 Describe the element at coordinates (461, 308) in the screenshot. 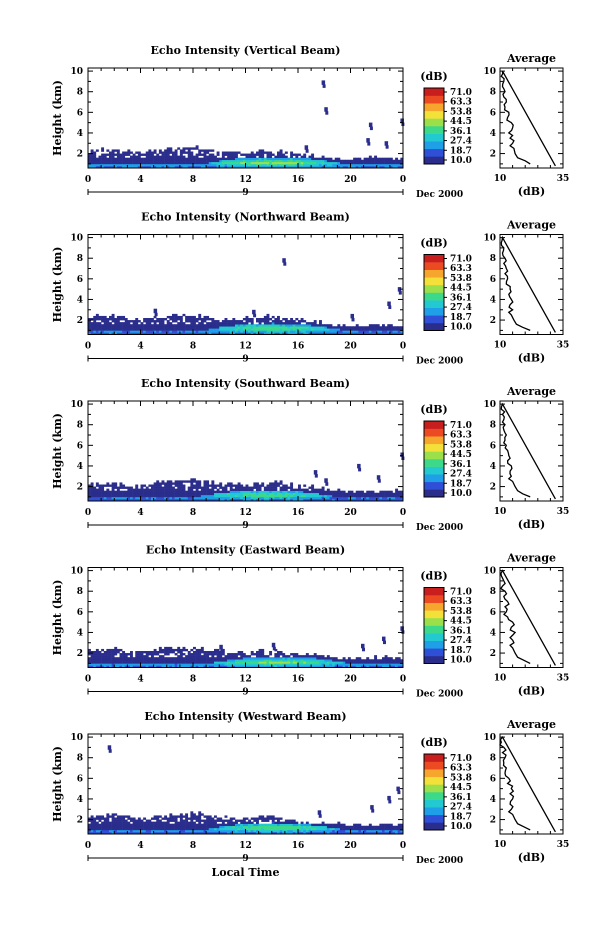

I see `colorbar-tick-label: 27.4` at that location.